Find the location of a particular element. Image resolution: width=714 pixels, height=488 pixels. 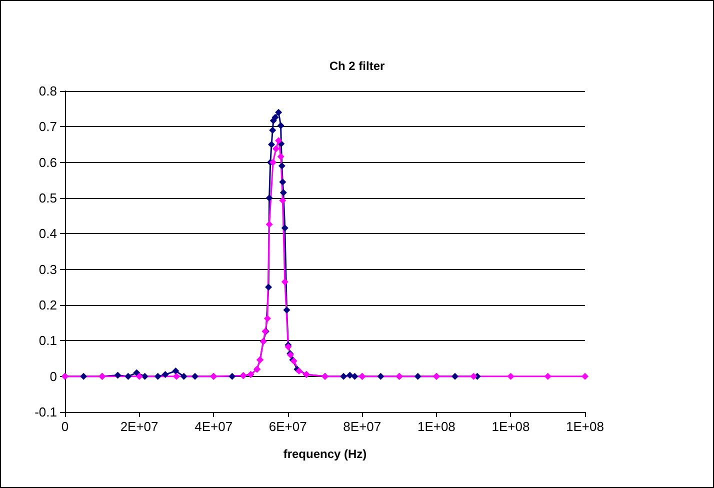

x-axis-title: frequency (Hz) is located at coordinates (325, 454).